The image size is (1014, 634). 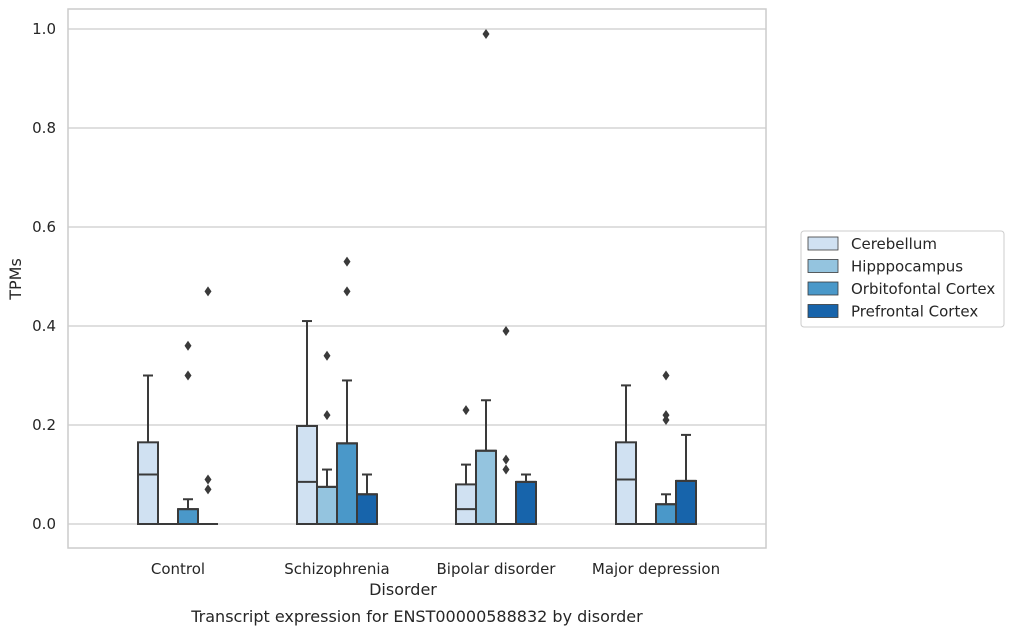 I want to click on x-tick-label: Control, so click(x=178, y=569).